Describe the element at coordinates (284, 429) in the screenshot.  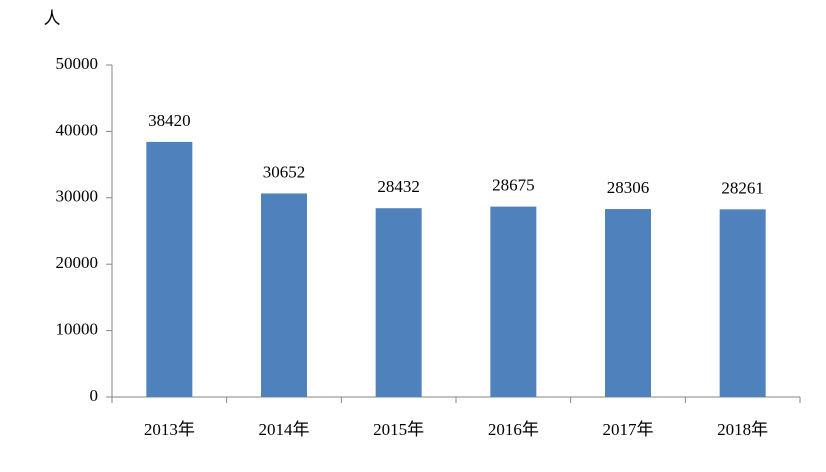
I see `x-tick-label: 2014年` at that location.